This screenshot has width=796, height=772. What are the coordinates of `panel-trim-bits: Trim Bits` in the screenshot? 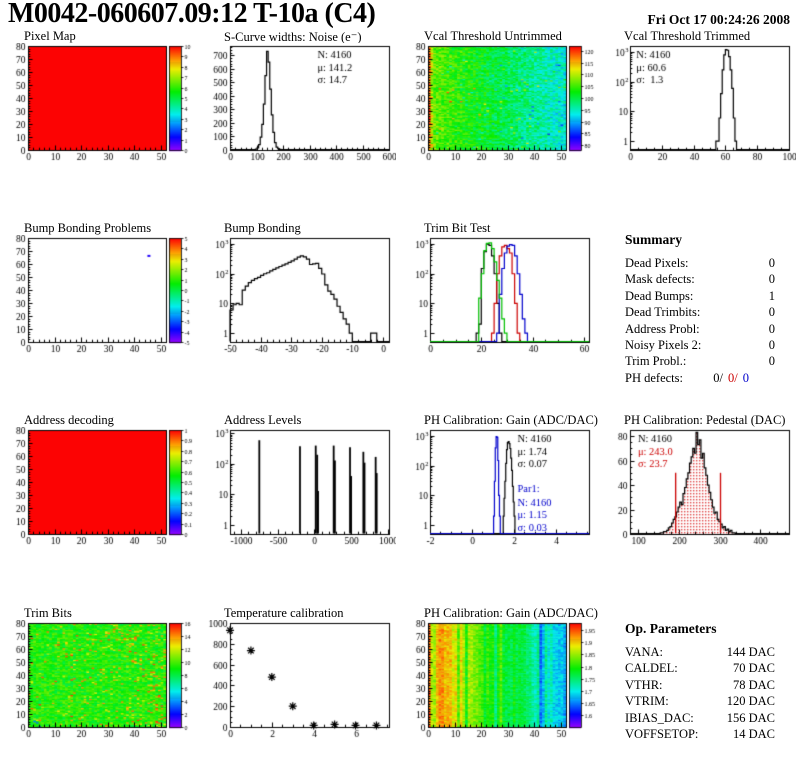 It's located at (98, 686).